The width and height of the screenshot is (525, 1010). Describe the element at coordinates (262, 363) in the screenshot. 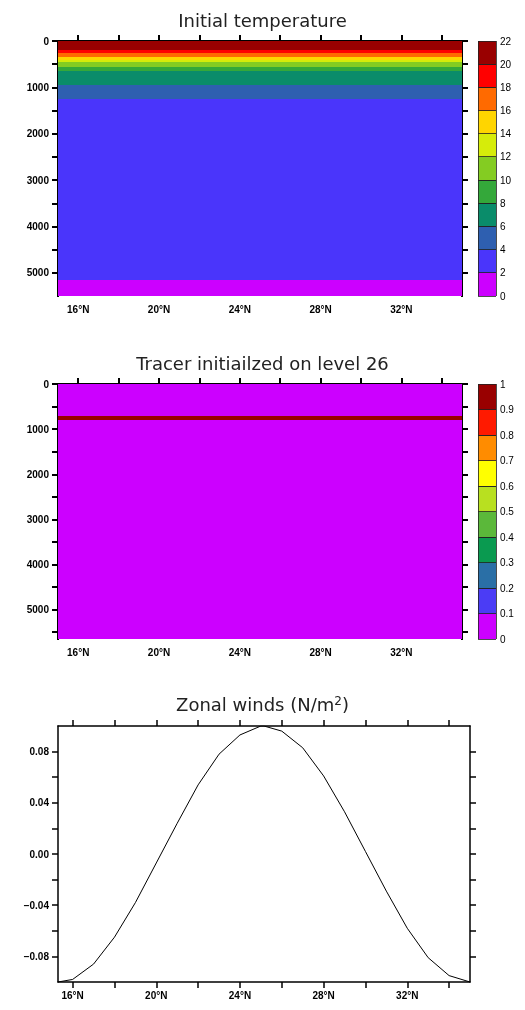

I see `chart-title: Tracer initiailzed on level 26` at that location.